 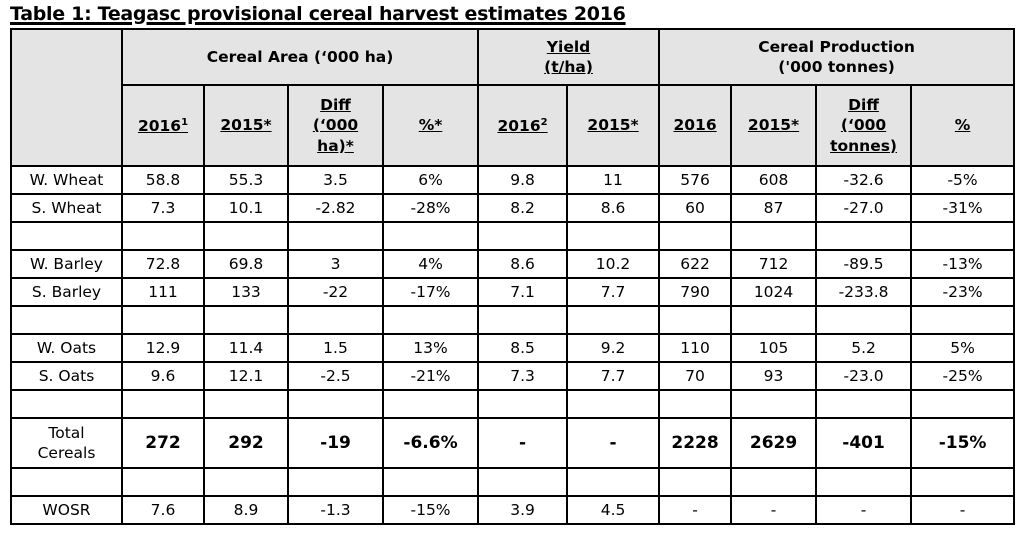 What do you see at coordinates (864, 376) in the screenshot?
I see `value-cell: -23.0` at bounding box center [864, 376].